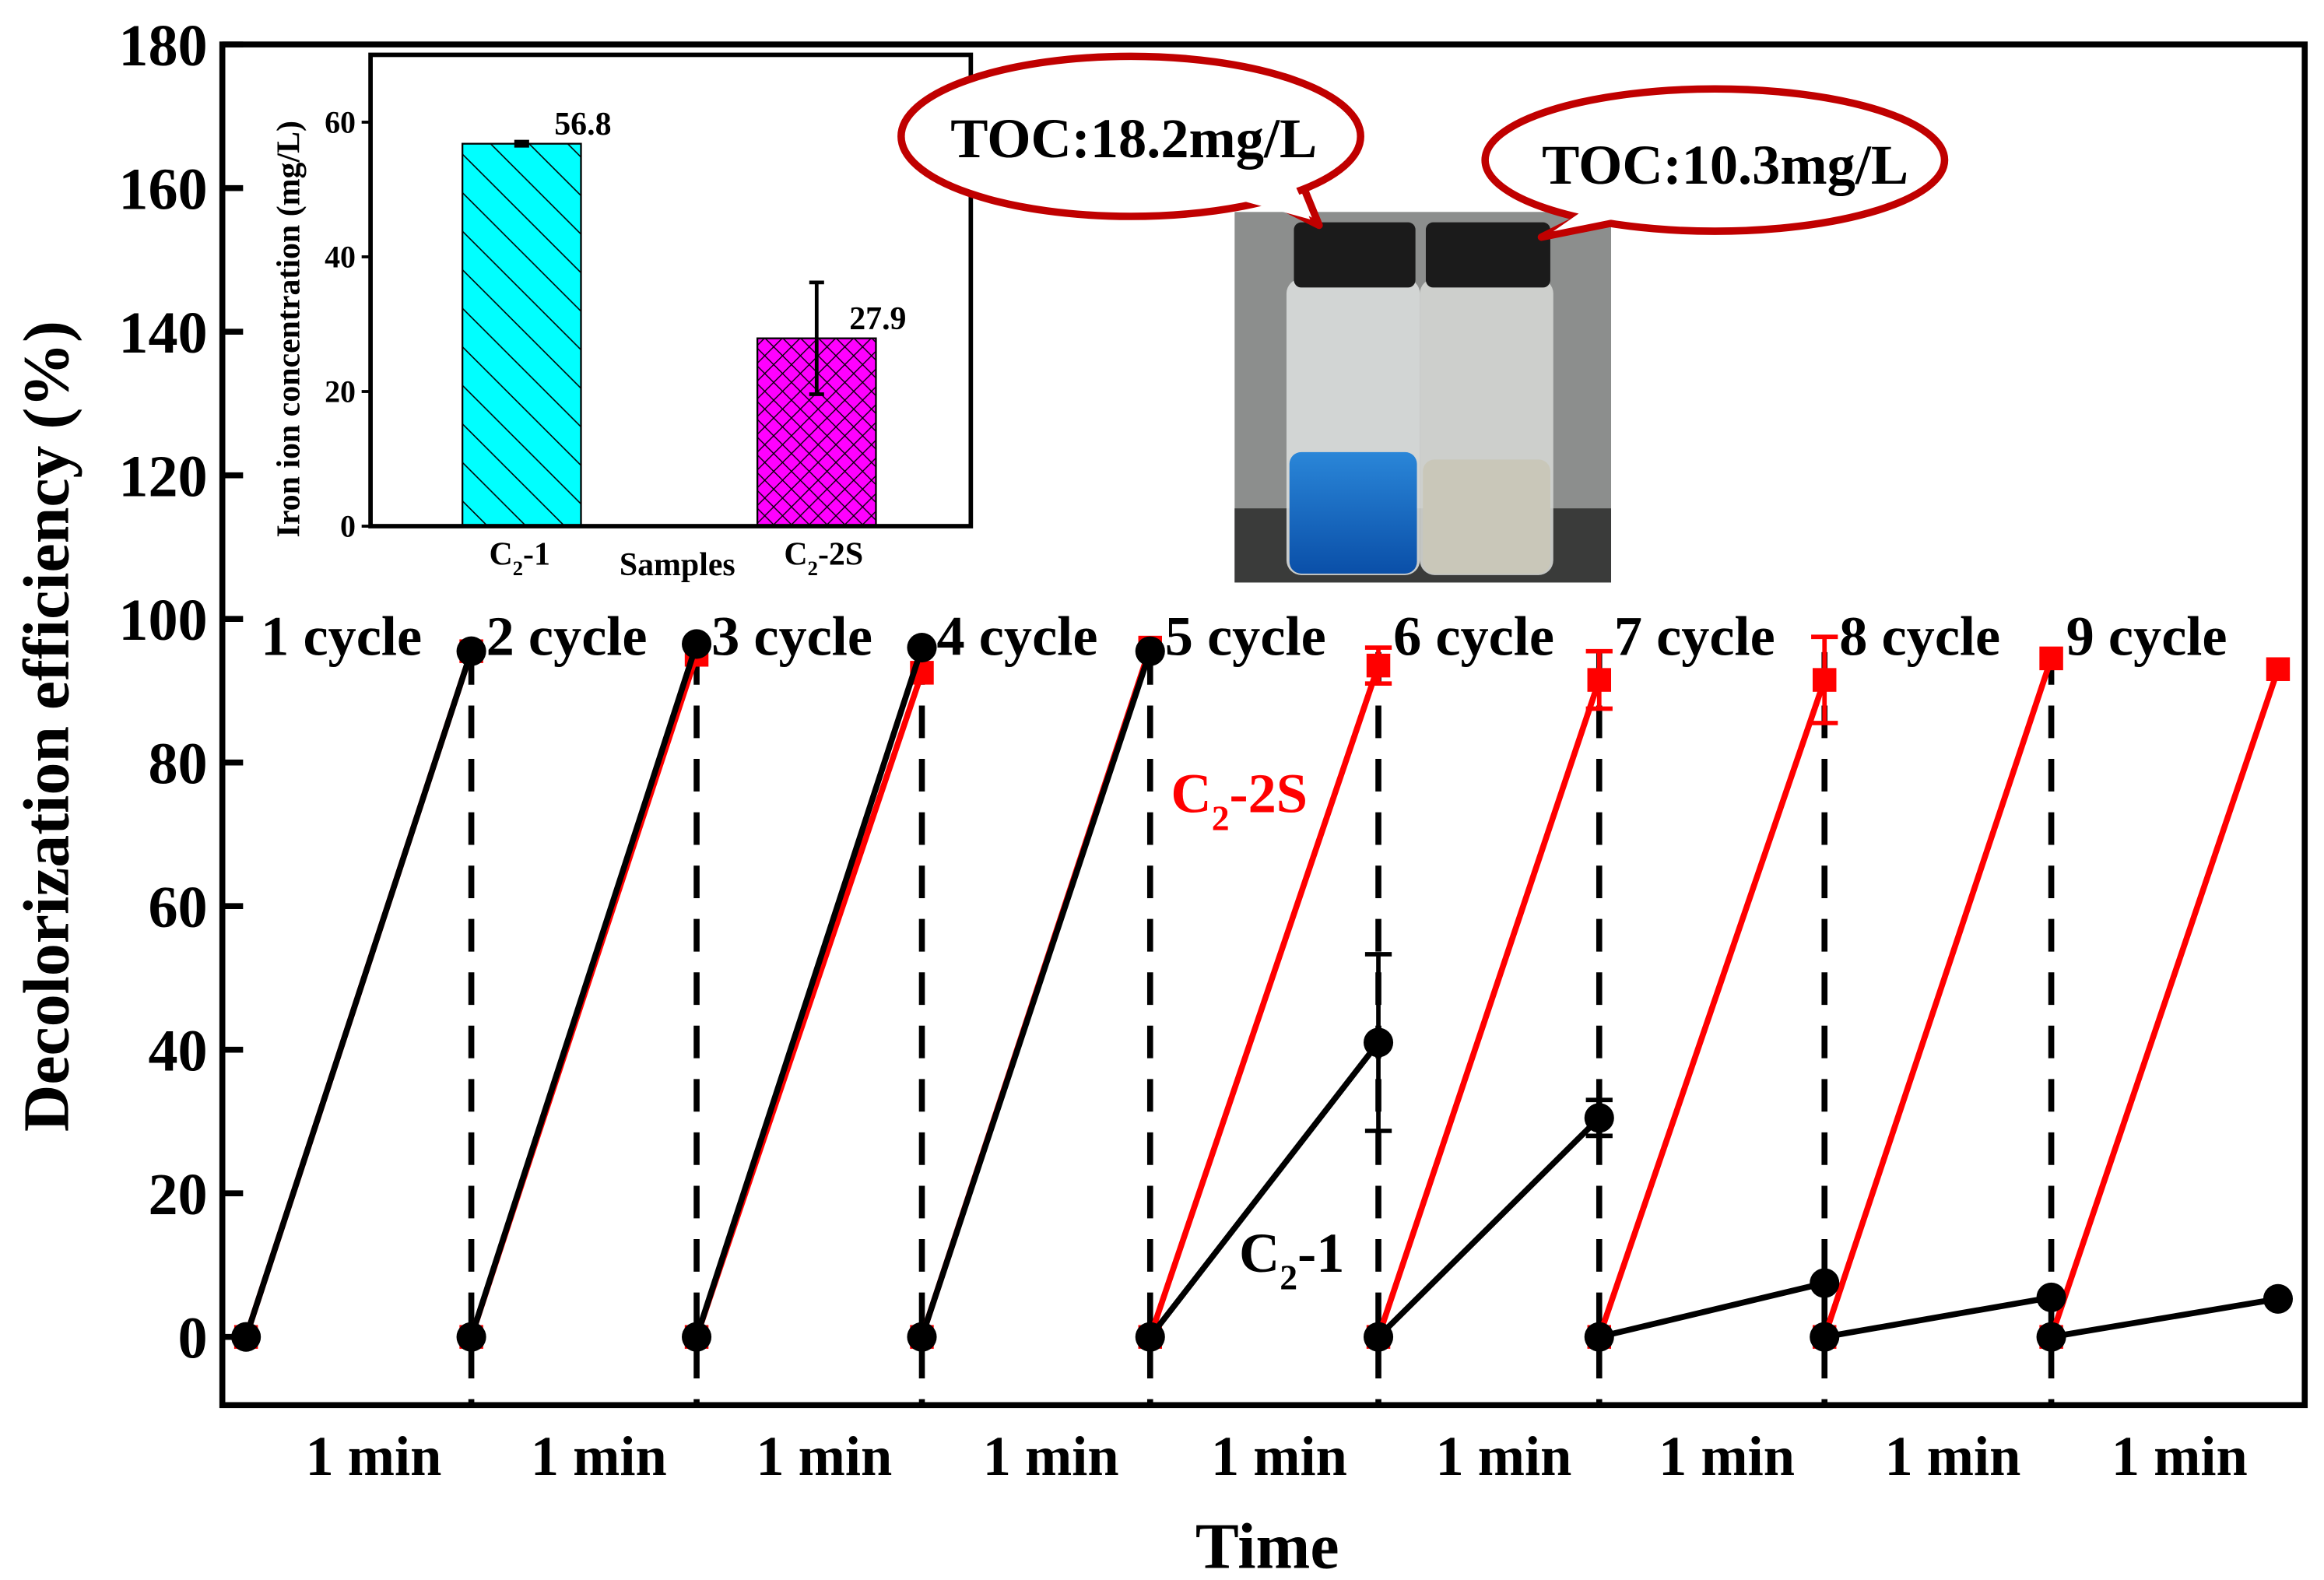 The height and width of the screenshot is (1580, 2324). Describe the element at coordinates (47, 726) in the screenshot. I see `main-y-axis-label: Decolorization efficiency (%)` at that location.